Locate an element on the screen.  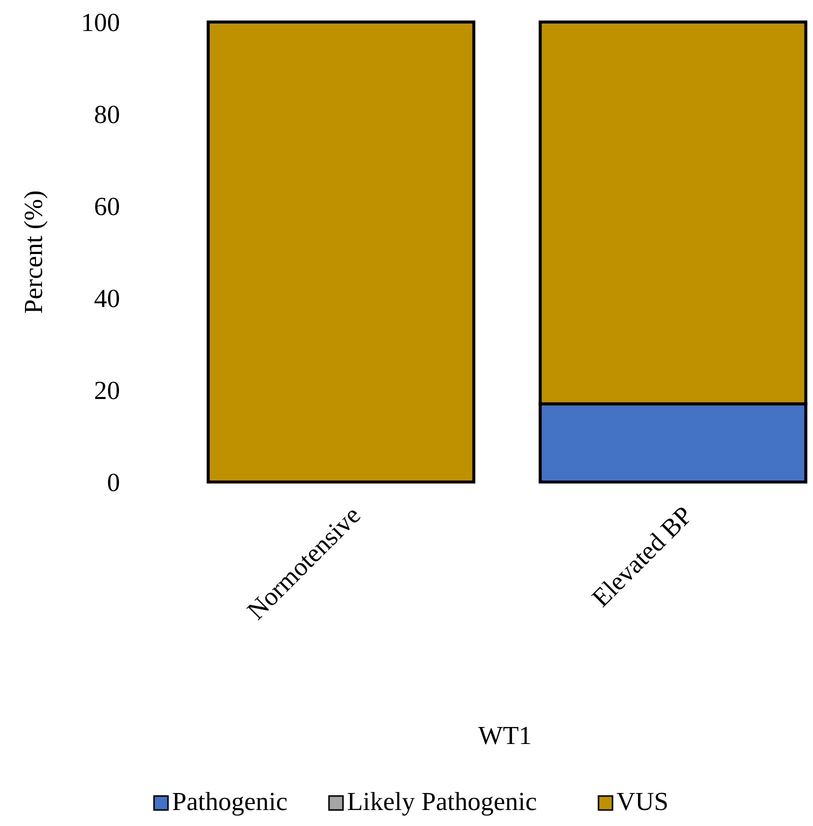
legend-label: VUS is located at coordinates (642, 801).